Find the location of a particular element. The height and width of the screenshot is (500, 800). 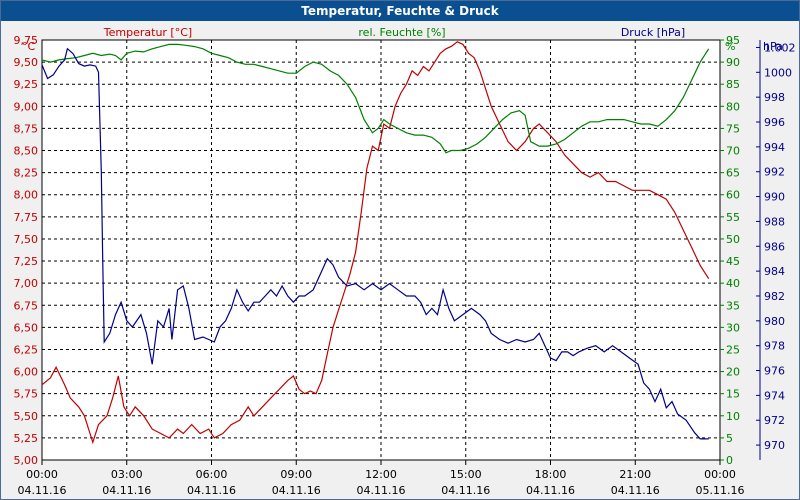

humidity-tick-label: 5 is located at coordinates (729, 438).